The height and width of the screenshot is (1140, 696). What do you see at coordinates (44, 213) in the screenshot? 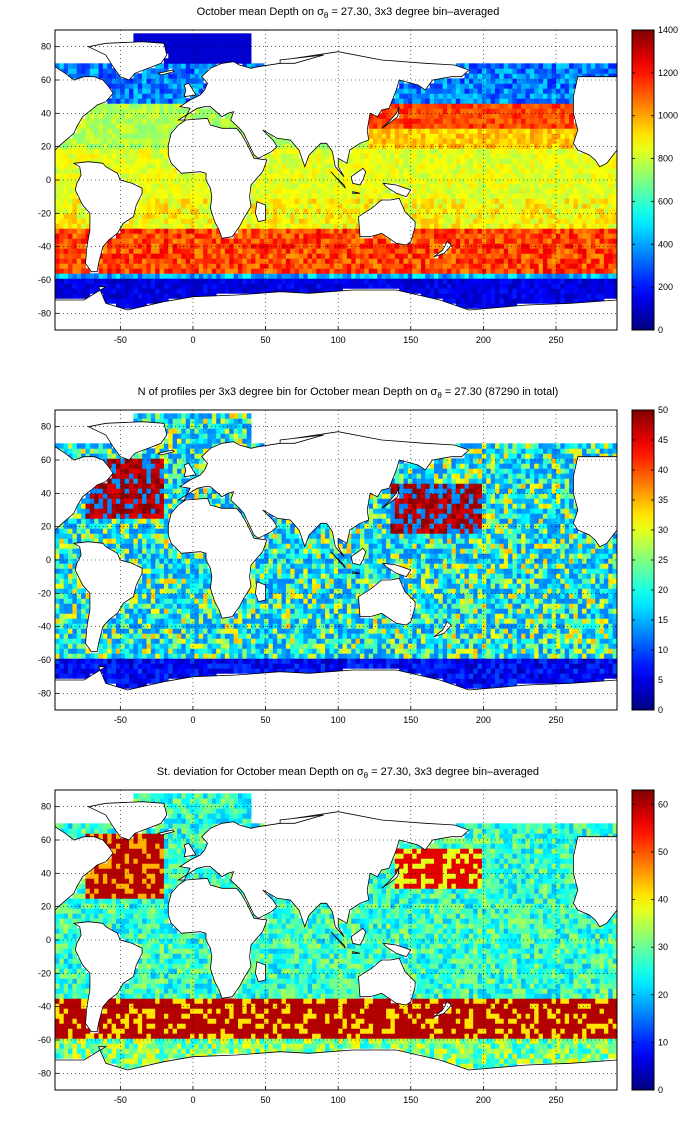
I see `y-tick-label: -20` at bounding box center [44, 213].